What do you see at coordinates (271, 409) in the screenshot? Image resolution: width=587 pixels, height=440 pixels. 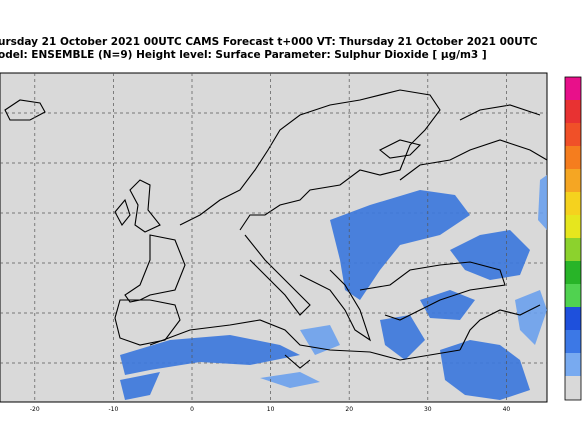 I see `x-tick-label: 10` at bounding box center [271, 409].